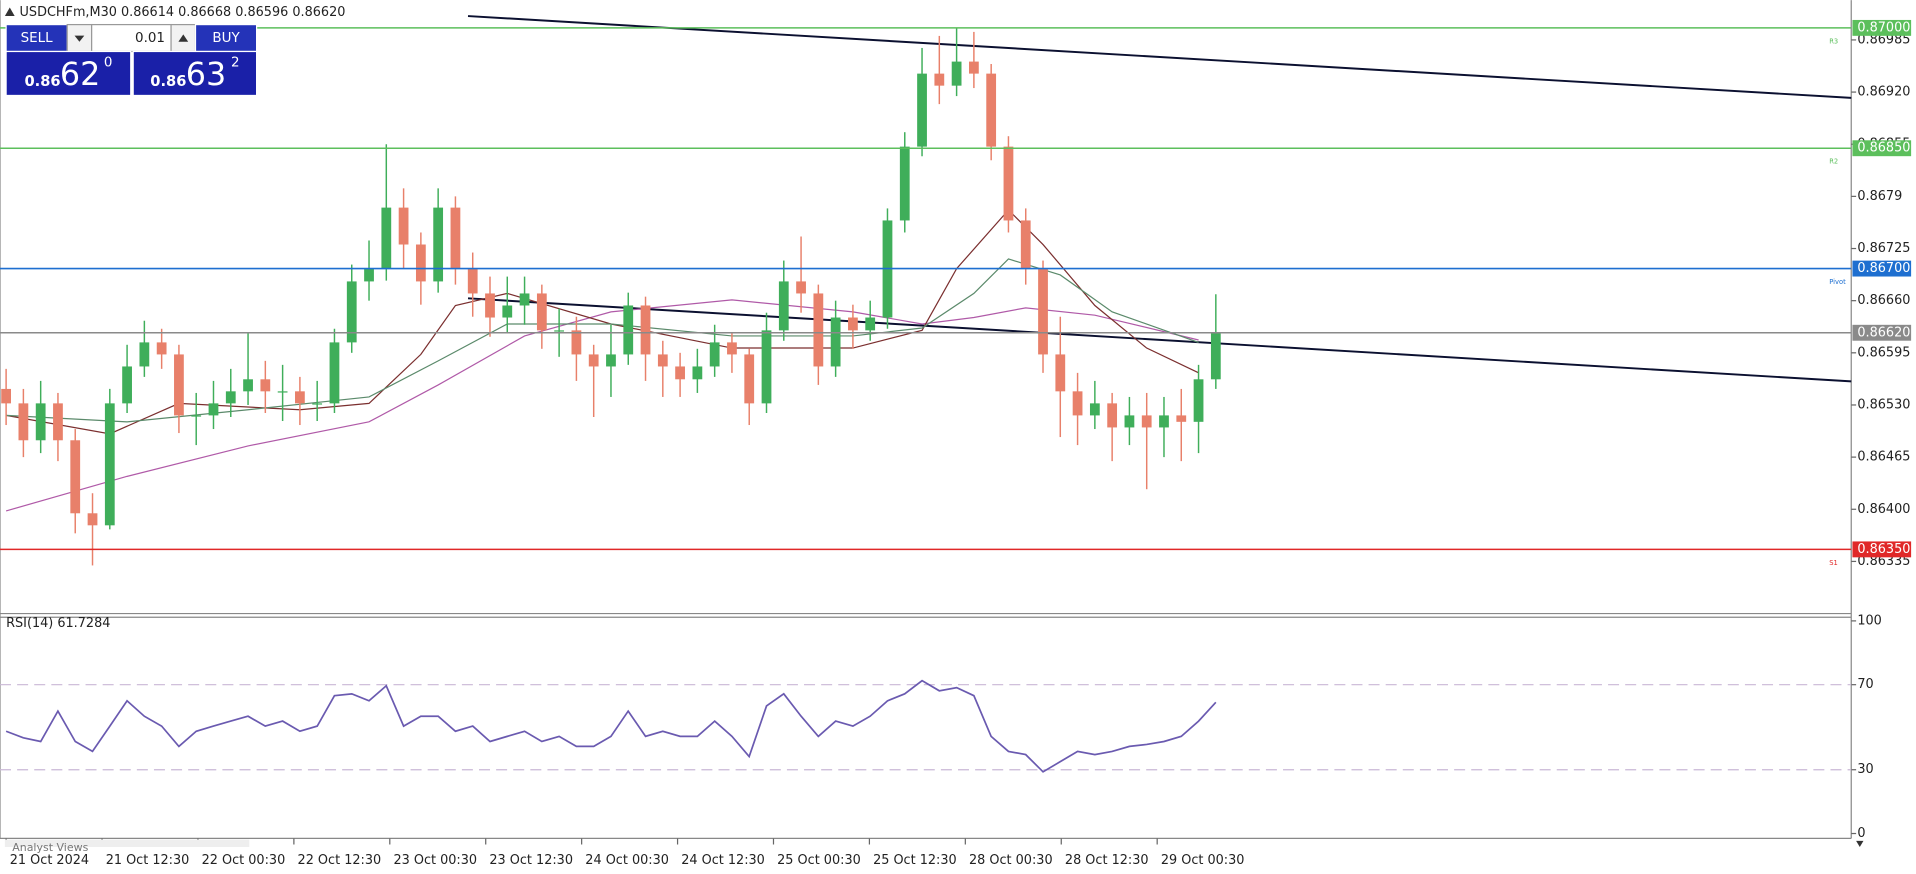 This screenshot has height=874, width=1916. I want to click on buy-label: BUY, so click(226, 38).